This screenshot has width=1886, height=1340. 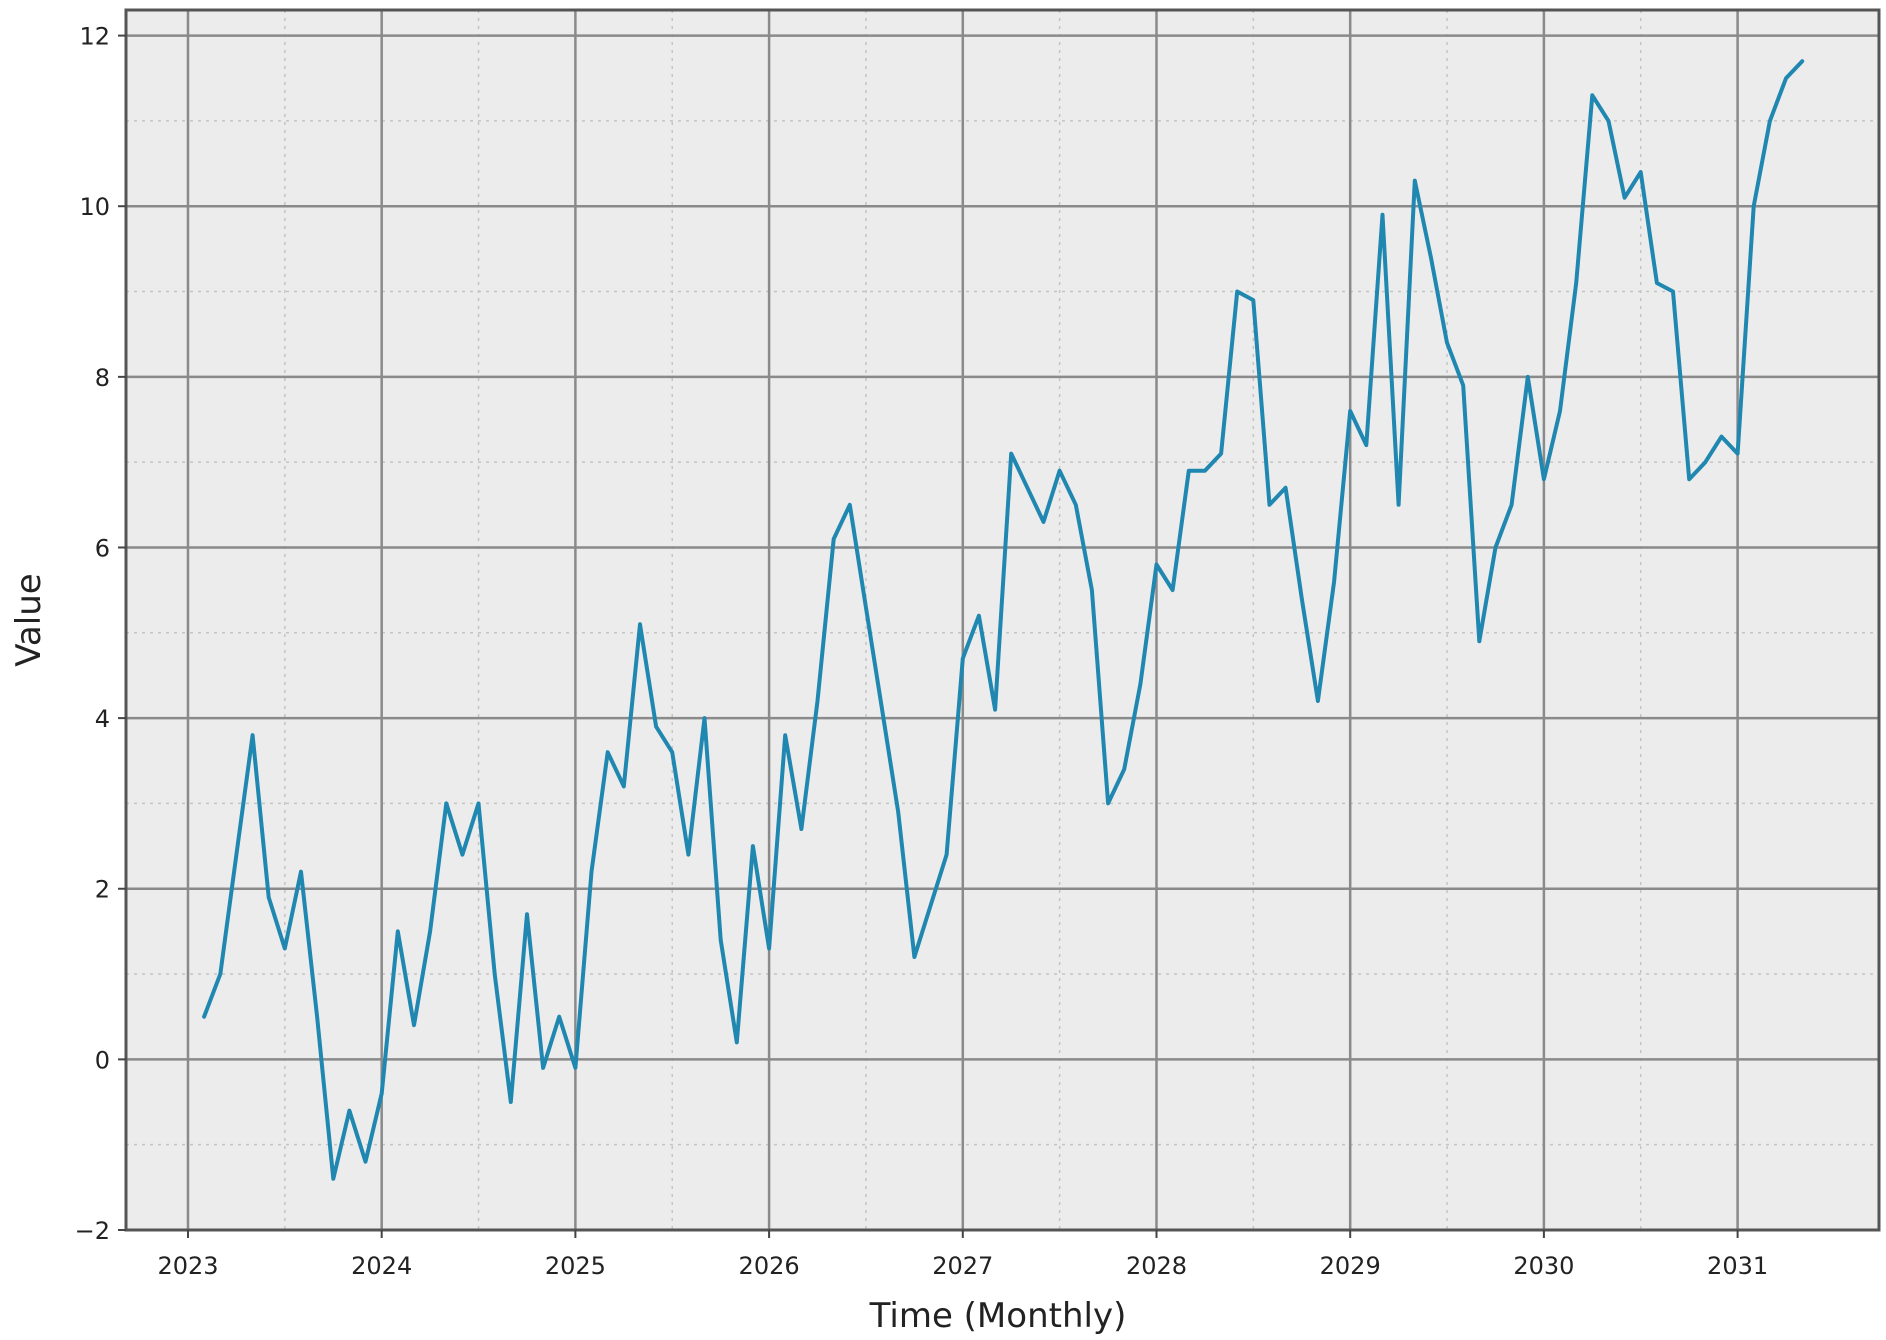 I want to click on x-tick-label: 2029, so click(x=1350, y=1266).